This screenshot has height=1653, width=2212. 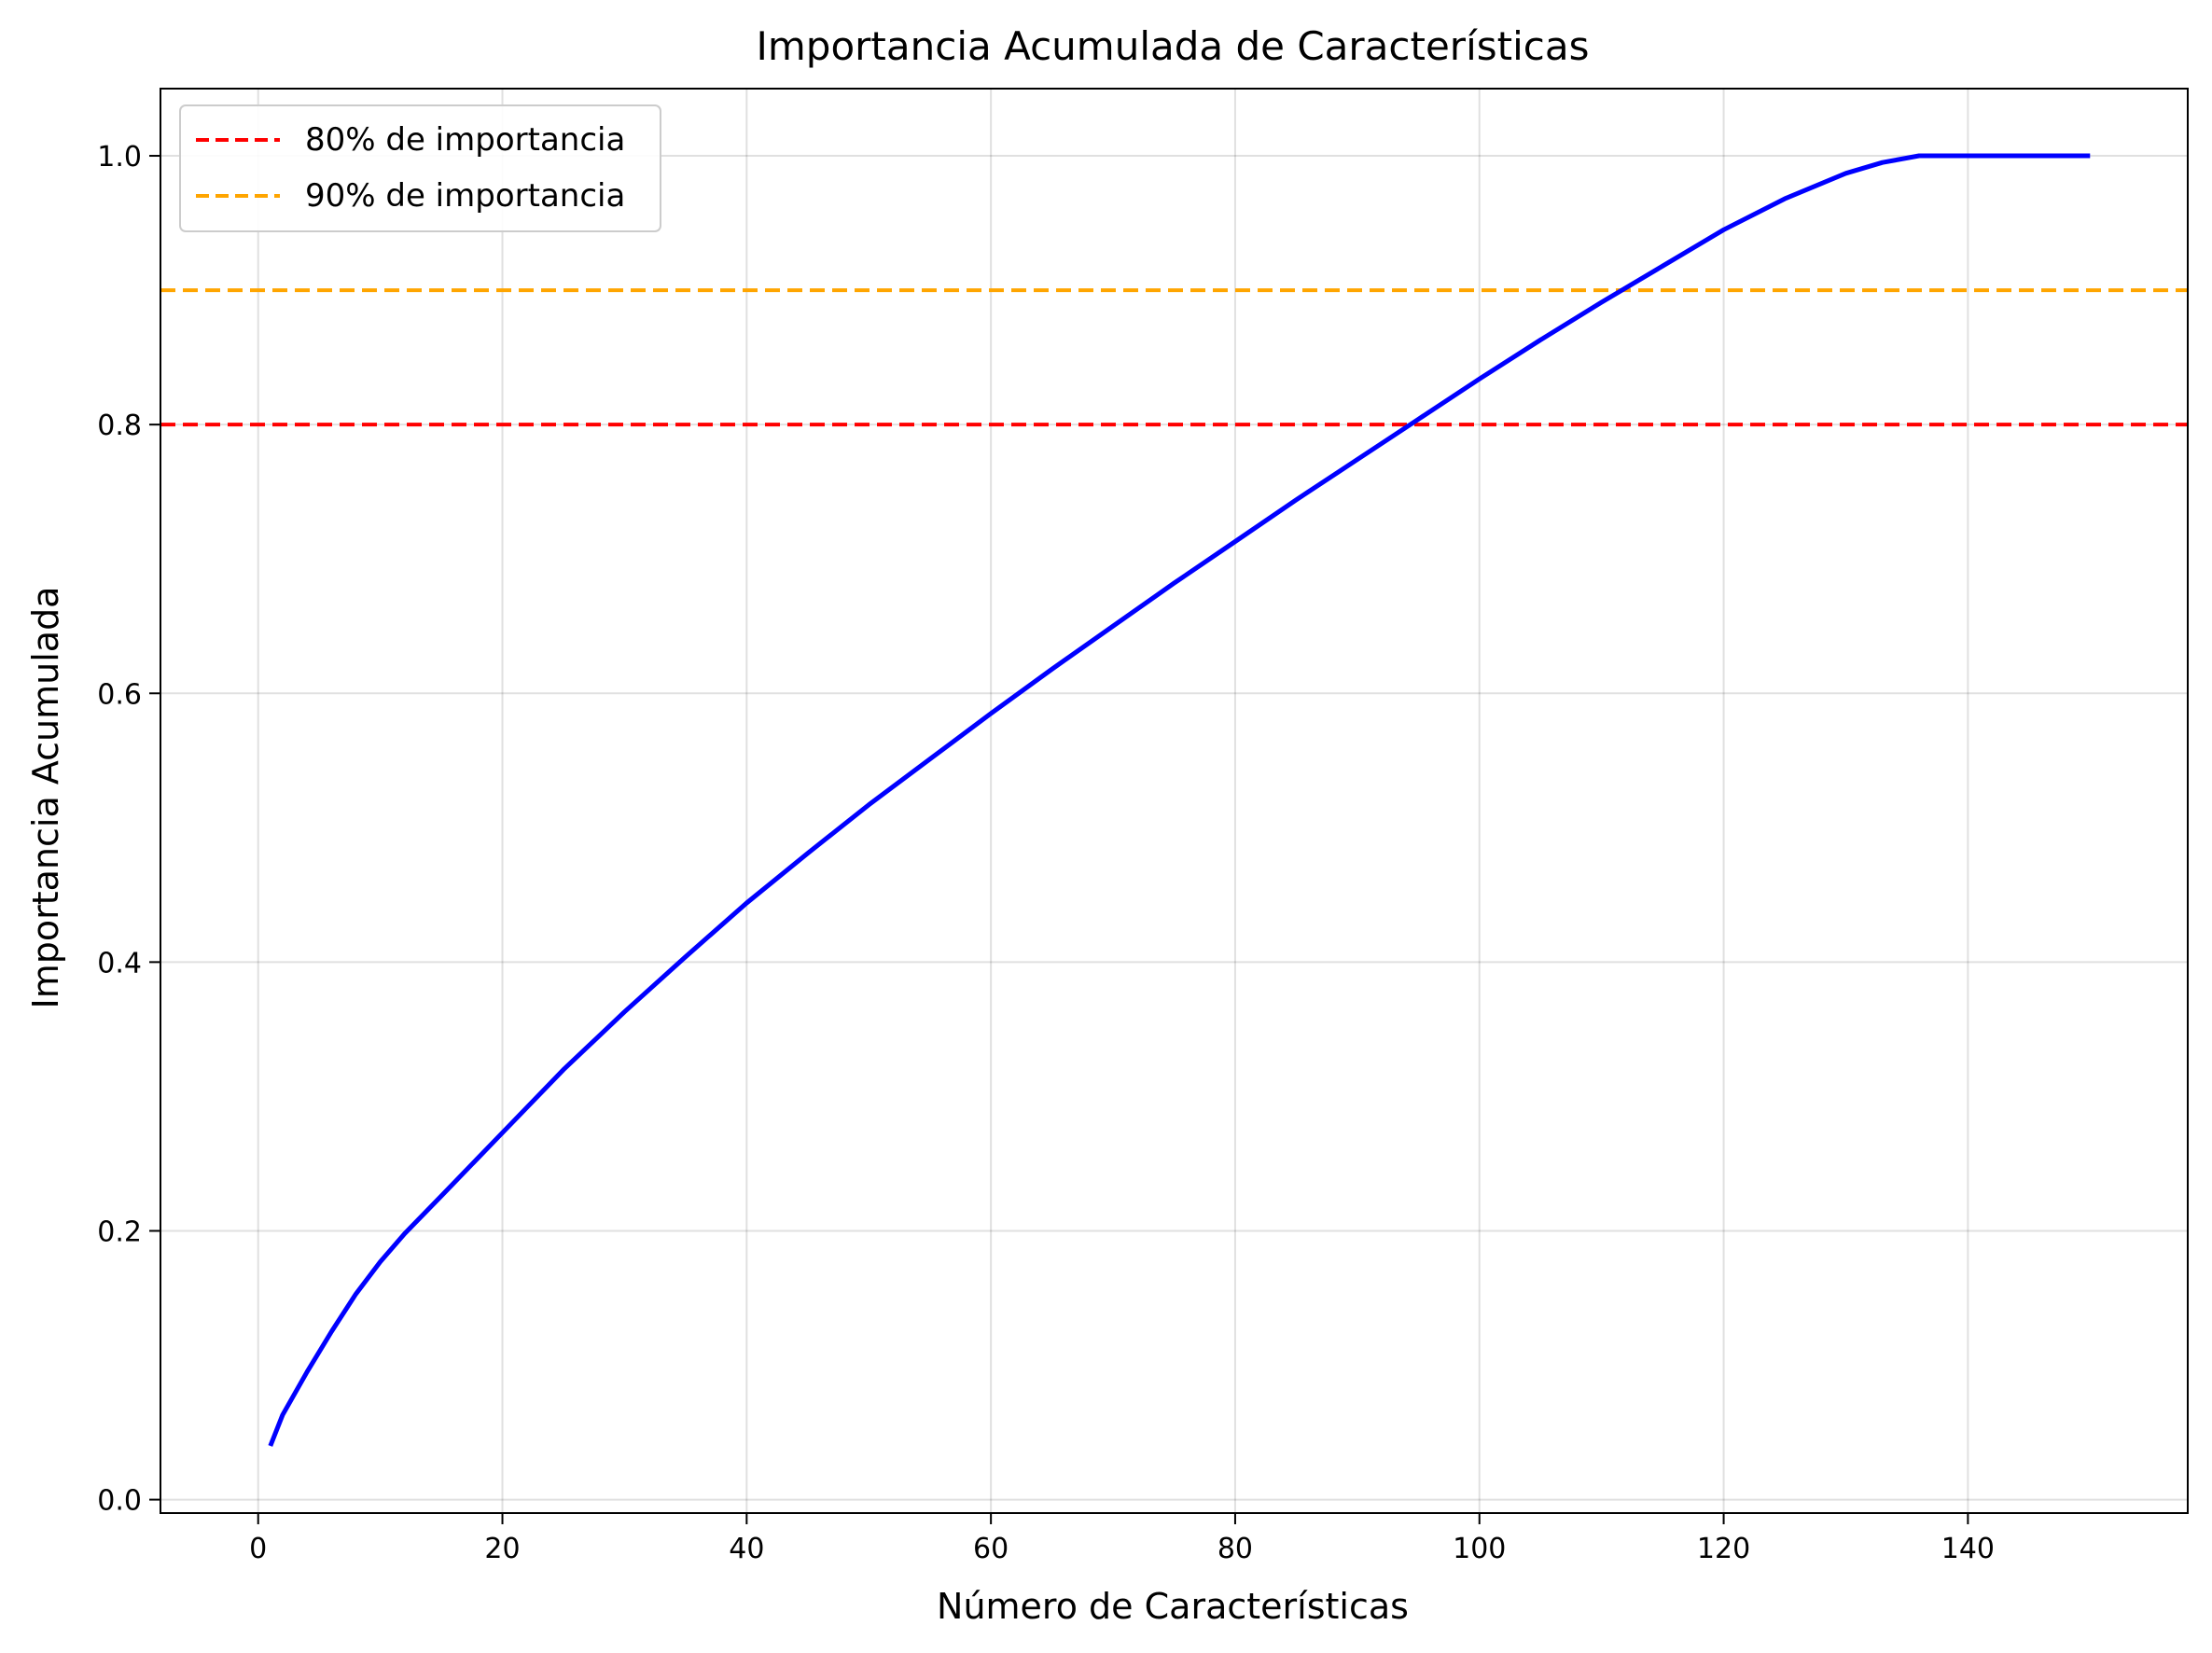 I want to click on y-tick-label: 0.8, so click(x=120, y=426).